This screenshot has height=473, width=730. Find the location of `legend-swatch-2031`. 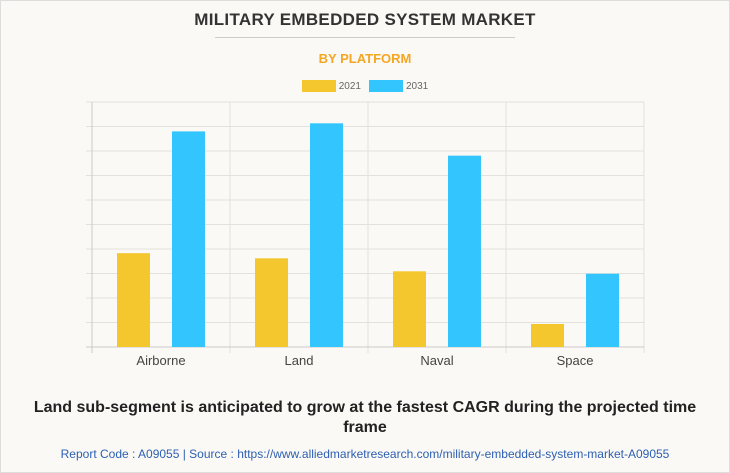

legend-swatch-2031 is located at coordinates (386, 86).